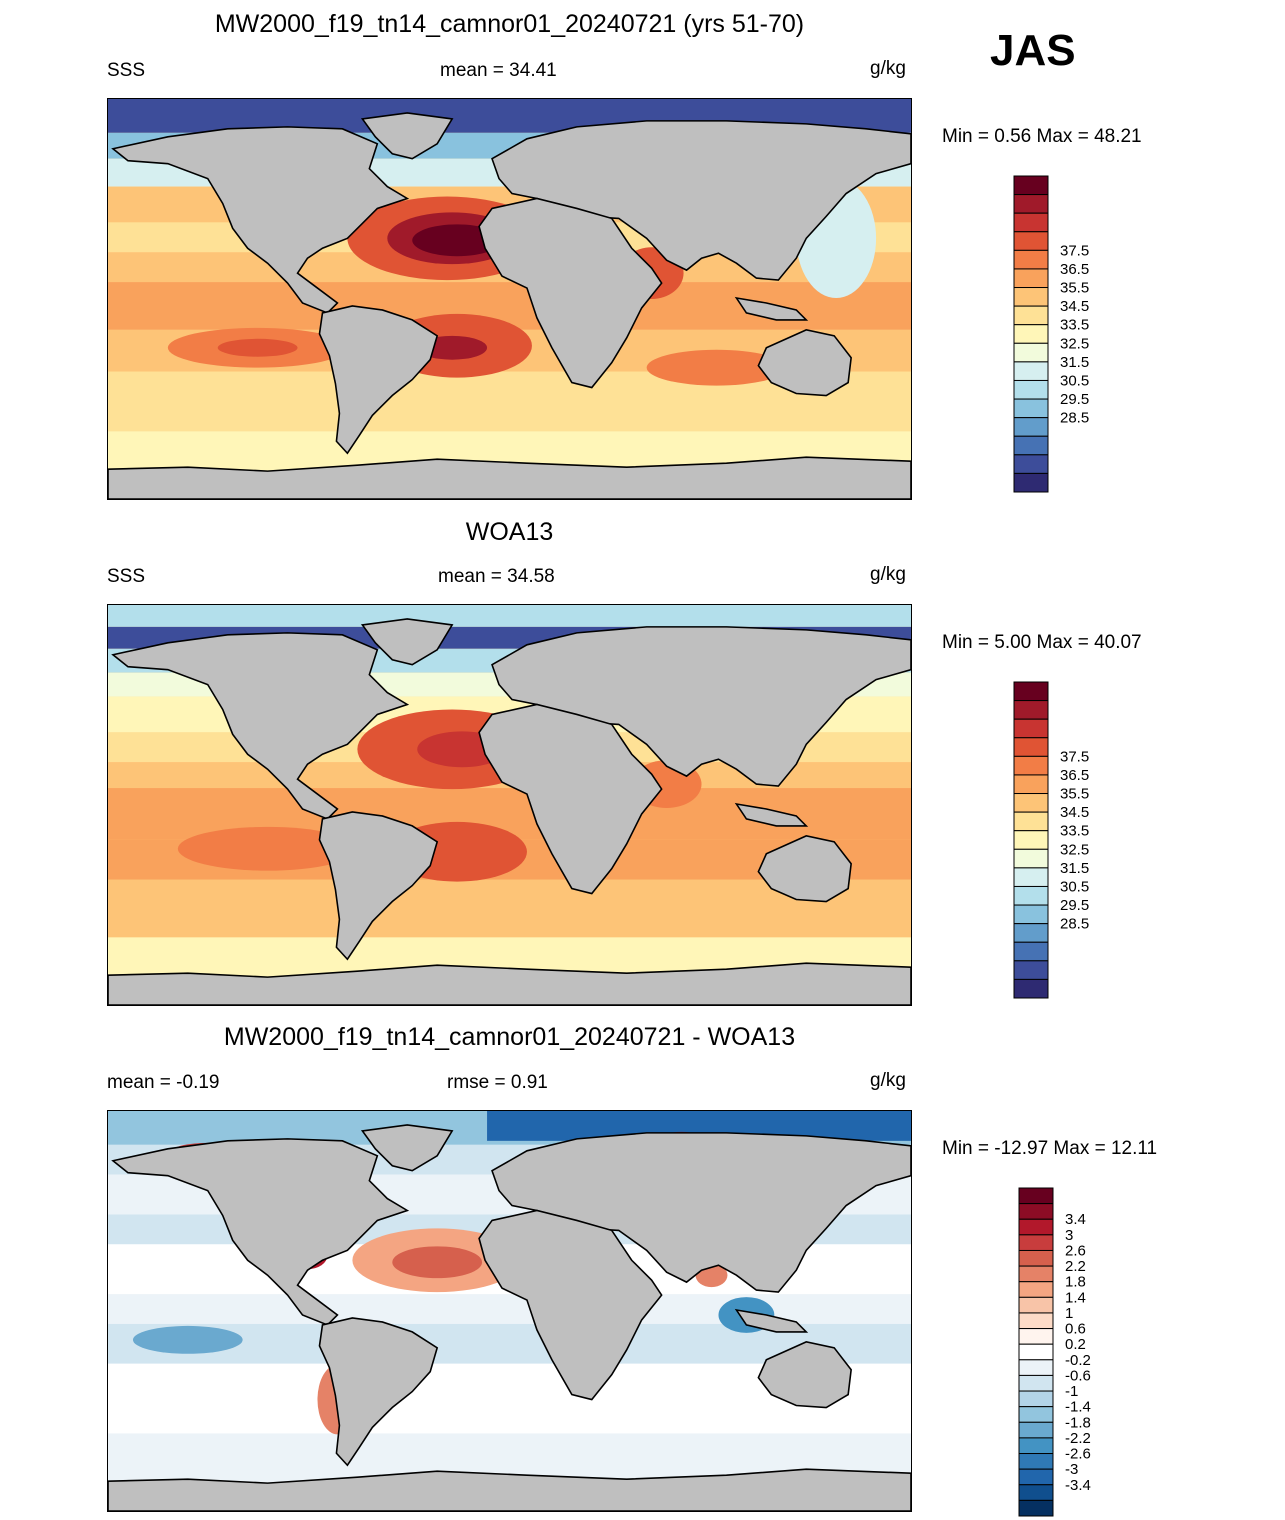 This screenshot has width=1285, height=1520. I want to click on panel1-colorbar-tick-label: 30.5, so click(1074, 380).